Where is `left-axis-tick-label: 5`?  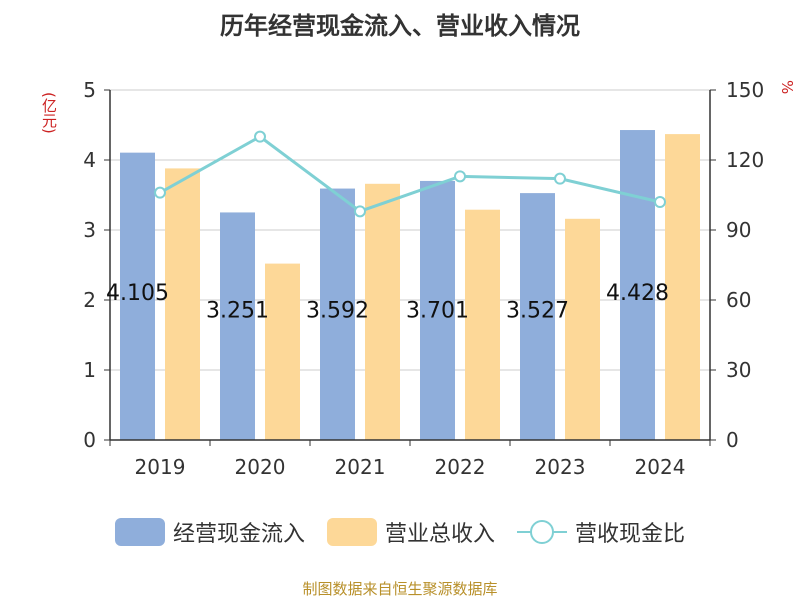
left-axis-tick-label: 5 is located at coordinates (89, 90).